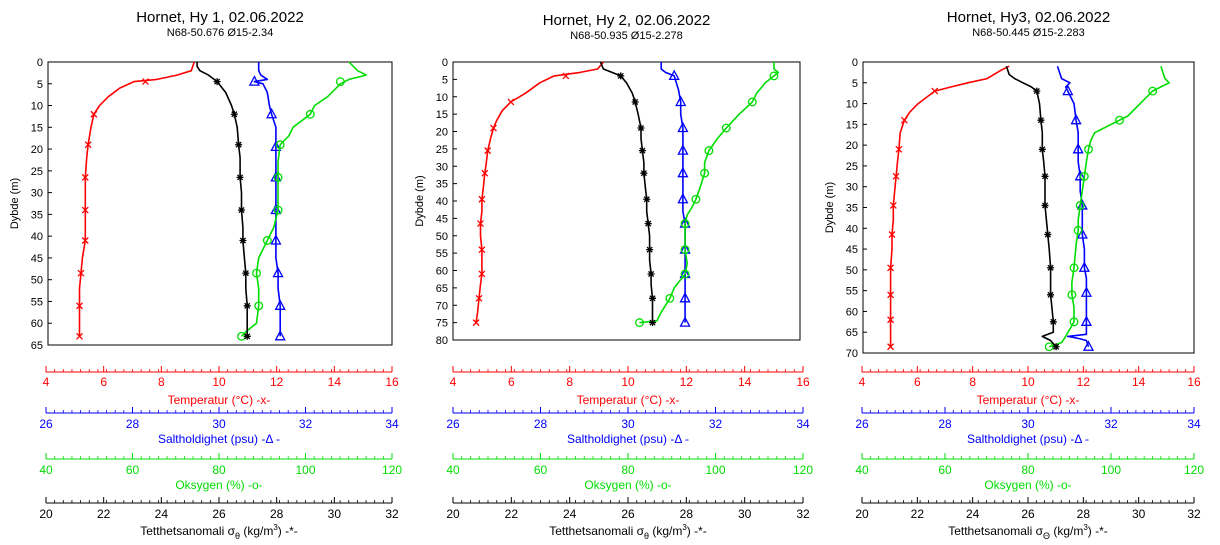 The height and width of the screenshot is (545, 1220). I want to click on temperature-tick-label: 16, so click(803, 382).